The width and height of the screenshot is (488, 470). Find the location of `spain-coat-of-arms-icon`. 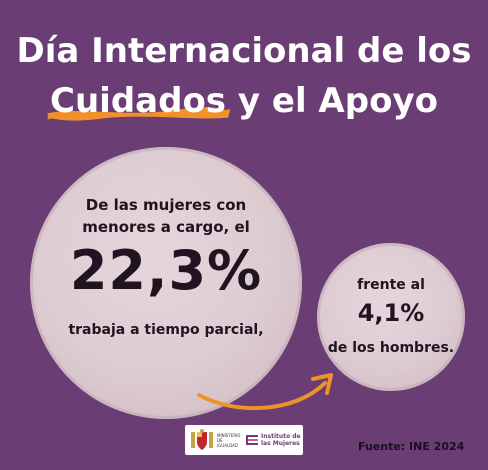

spain-coat-of-arms-icon is located at coordinates (202, 439).